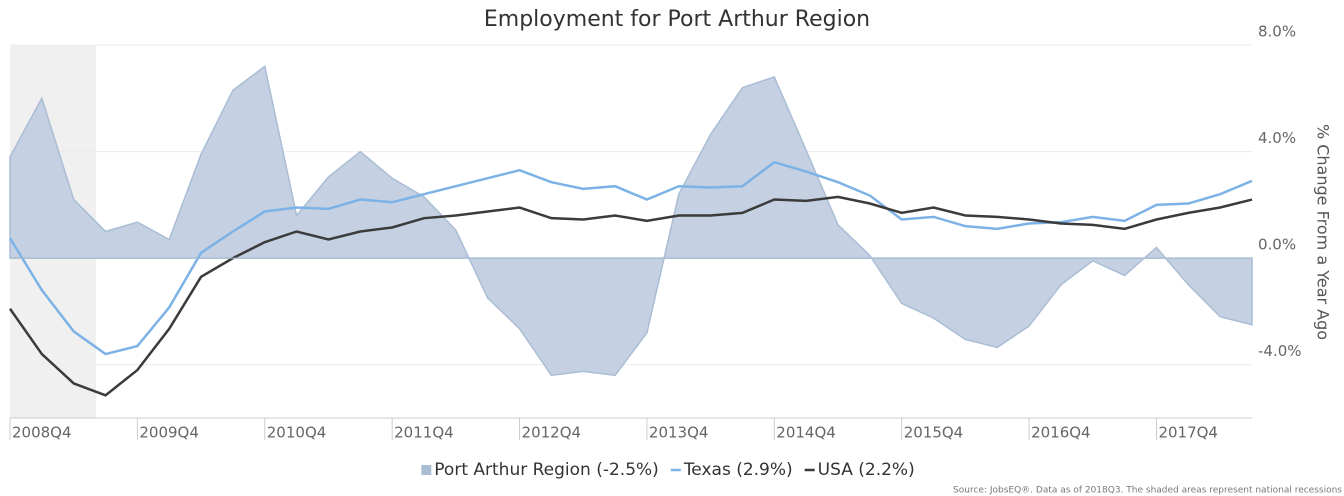  Describe the element at coordinates (424, 433) in the screenshot. I see `x-tick-label: 2011Q4` at that location.